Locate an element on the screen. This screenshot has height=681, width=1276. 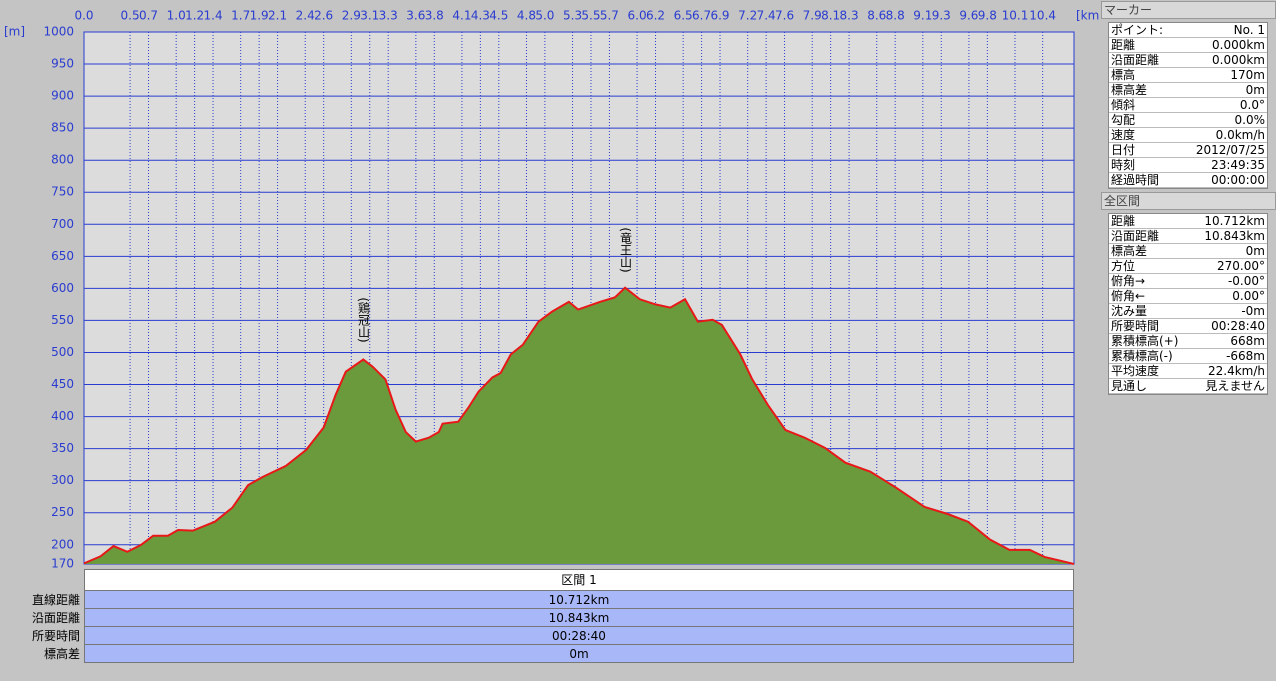
x-tick-label: 1.0 is located at coordinates (176, 16).